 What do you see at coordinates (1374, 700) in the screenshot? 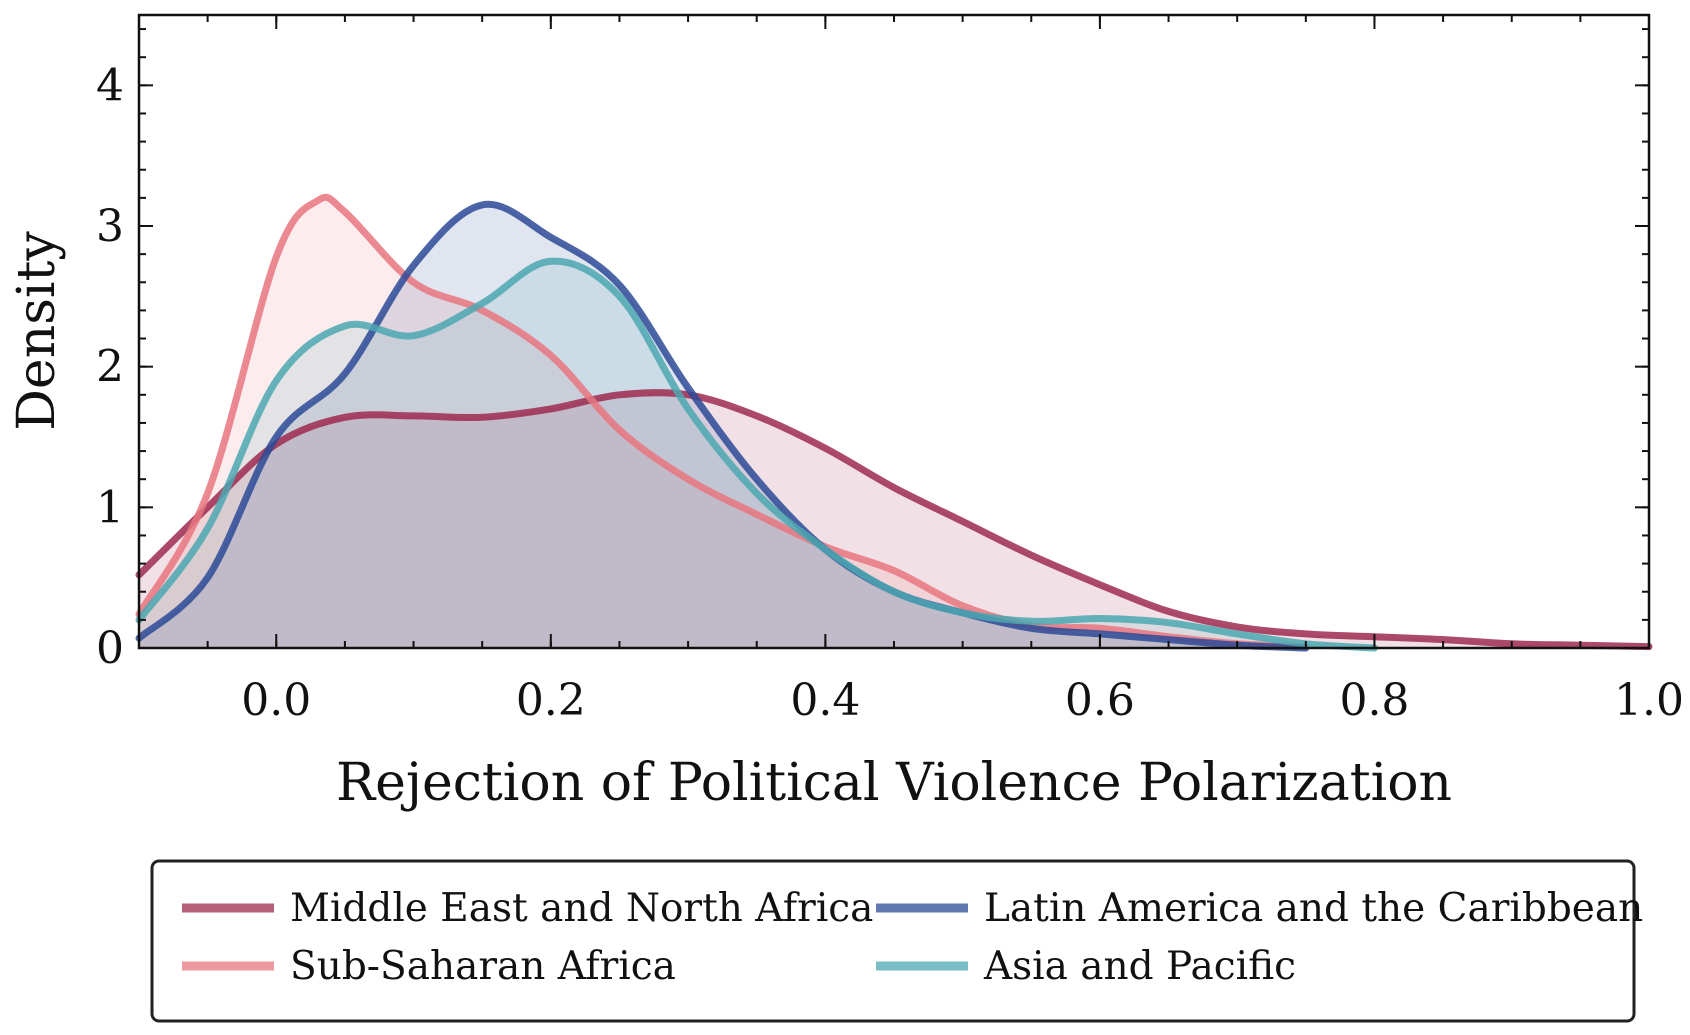
I see `x-tick-label: 0.8` at bounding box center [1374, 700].